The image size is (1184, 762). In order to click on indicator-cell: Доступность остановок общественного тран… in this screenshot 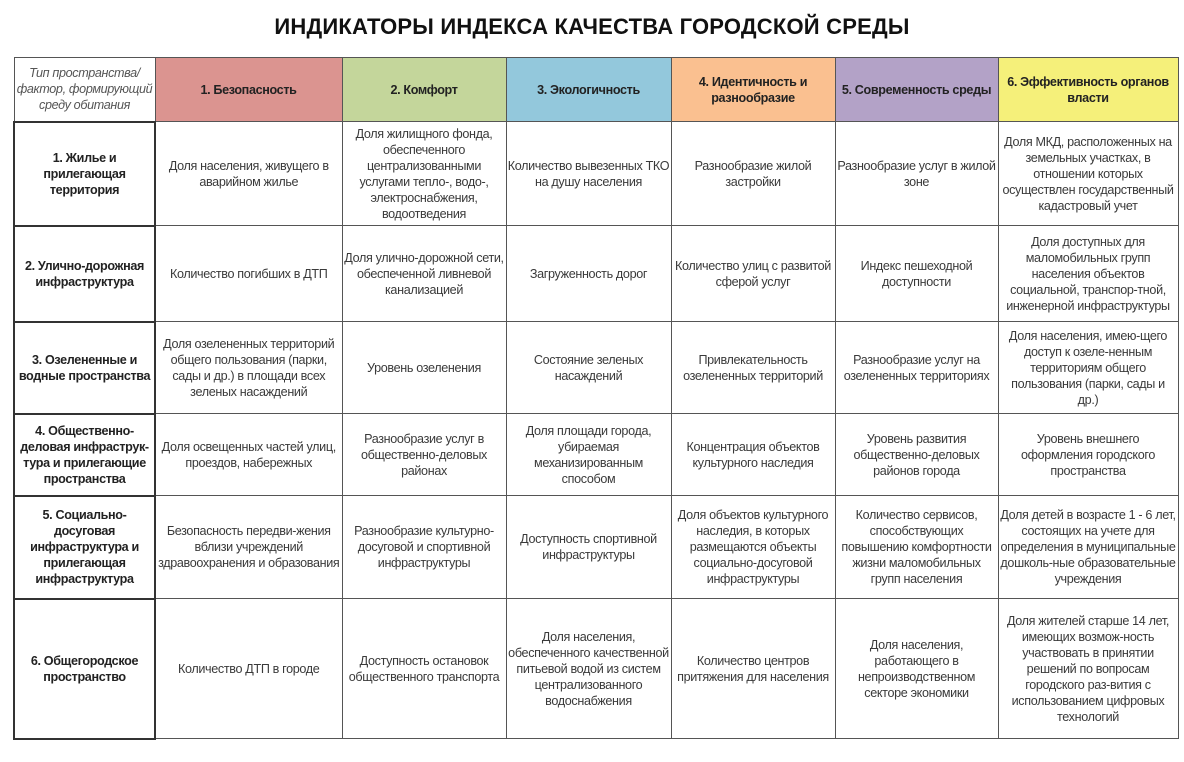, I will do `click(424, 668)`.